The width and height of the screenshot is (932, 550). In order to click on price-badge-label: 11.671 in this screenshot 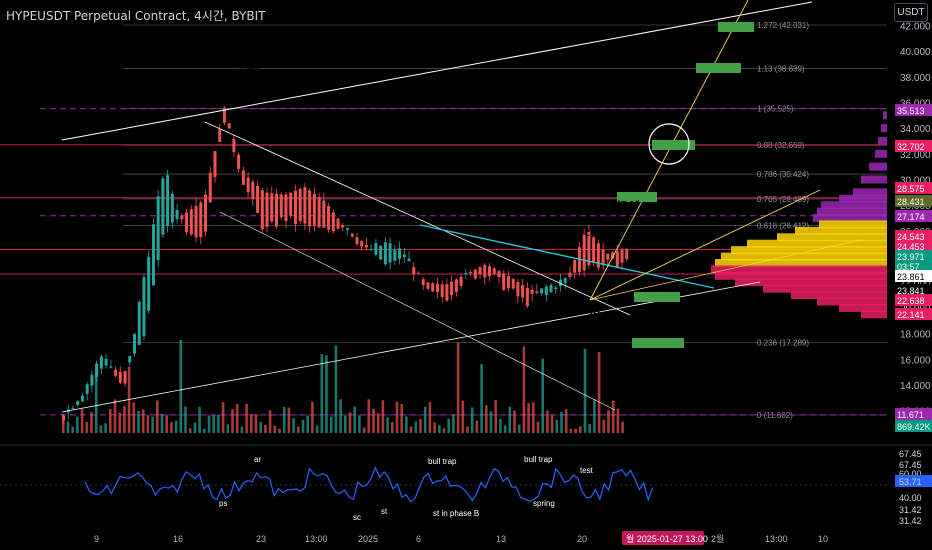, I will do `click(910, 415)`.